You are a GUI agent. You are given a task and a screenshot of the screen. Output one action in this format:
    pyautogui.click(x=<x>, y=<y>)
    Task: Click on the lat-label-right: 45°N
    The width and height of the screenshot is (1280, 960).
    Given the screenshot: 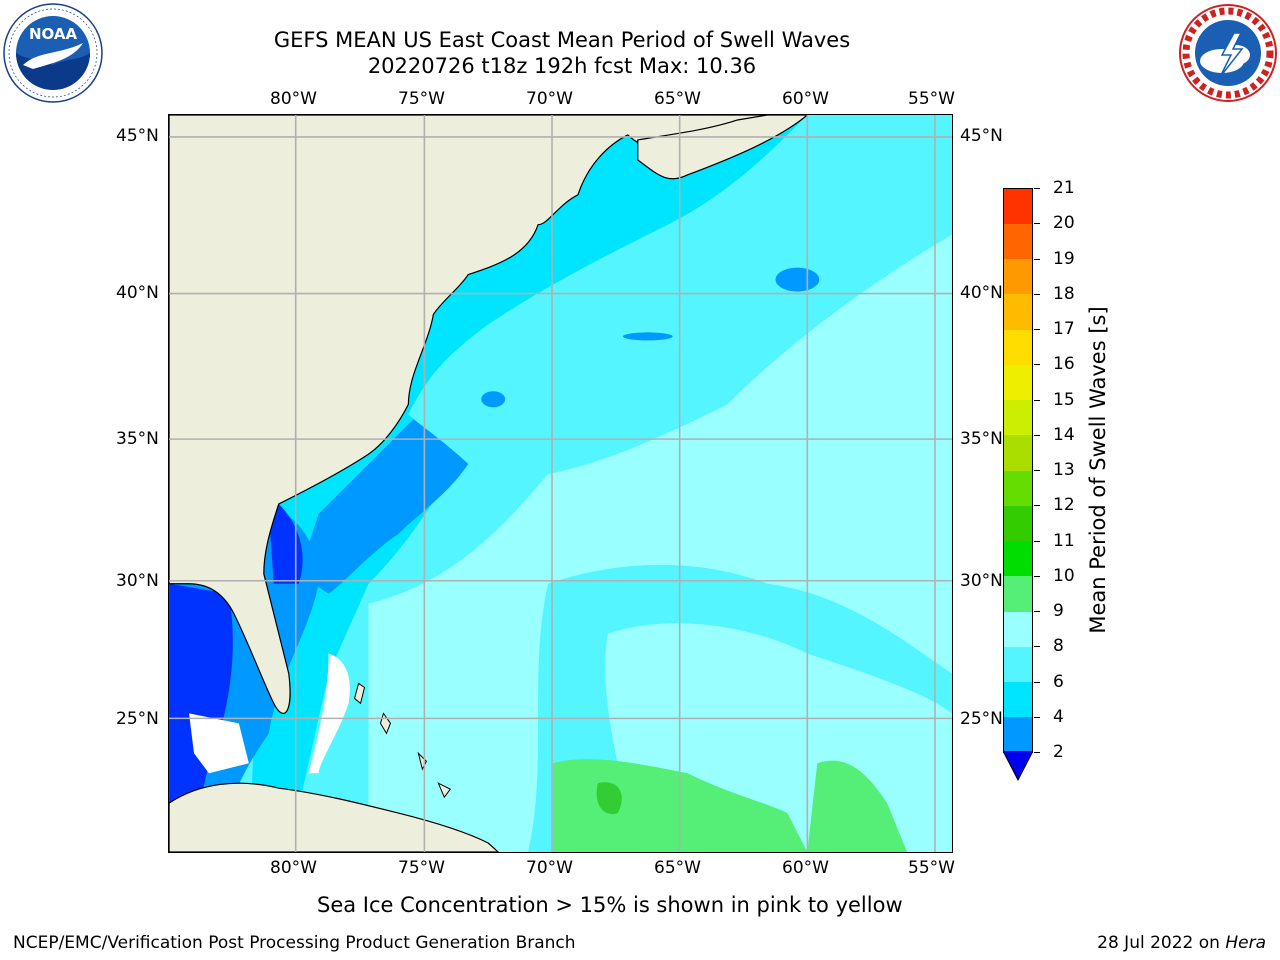 What is the action you would take?
    pyautogui.click(x=981, y=136)
    